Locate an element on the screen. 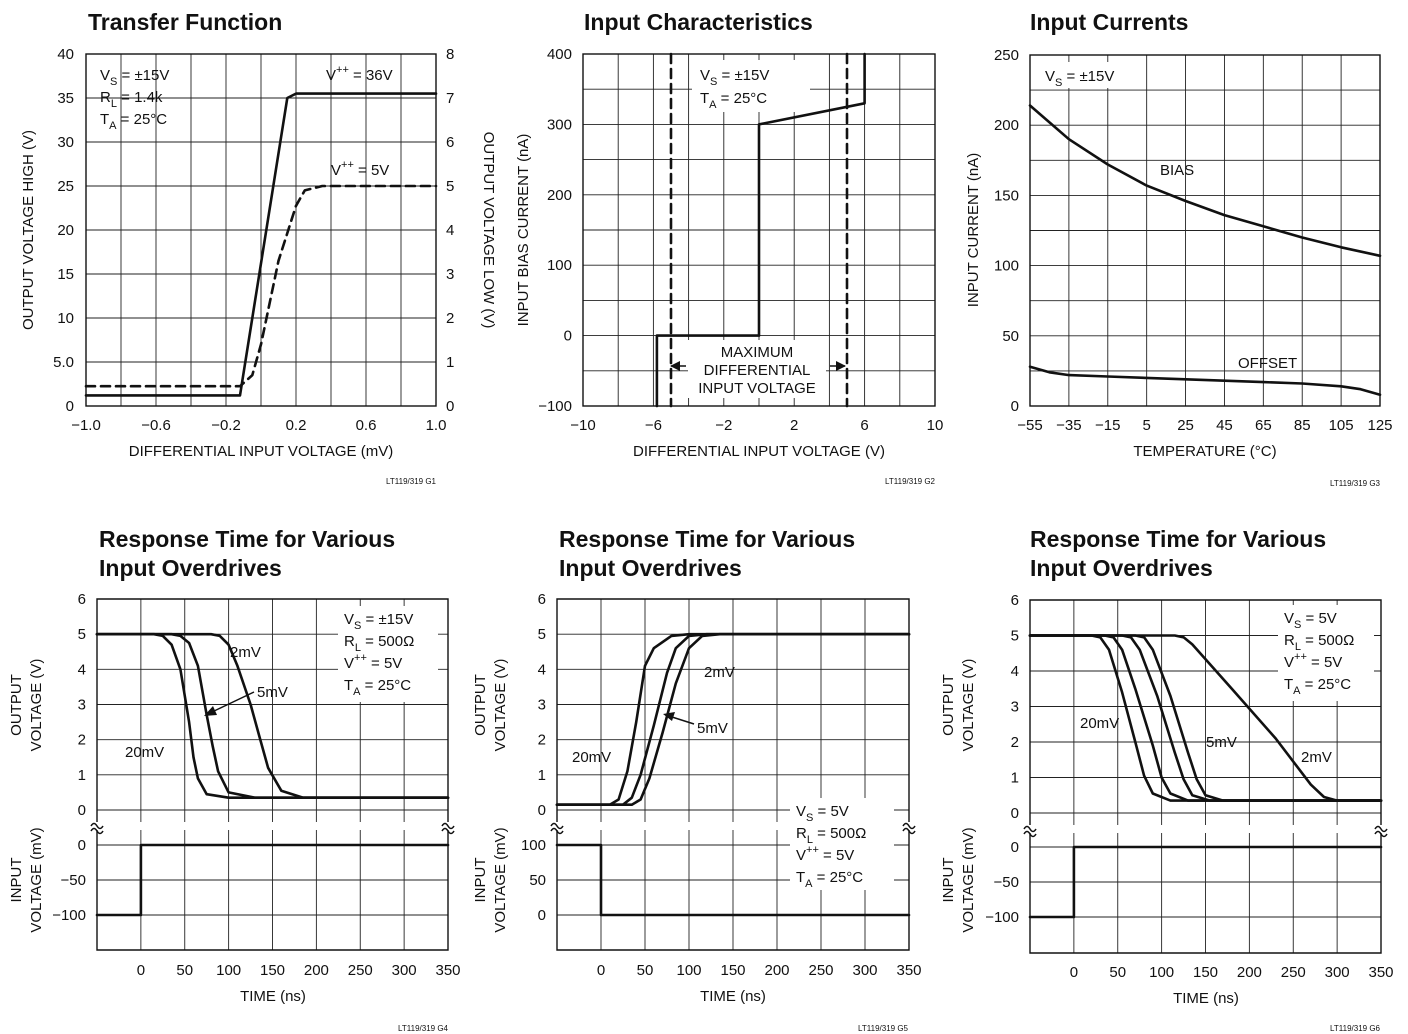  y-tick-label: 3 is located at coordinates (1015, 707).